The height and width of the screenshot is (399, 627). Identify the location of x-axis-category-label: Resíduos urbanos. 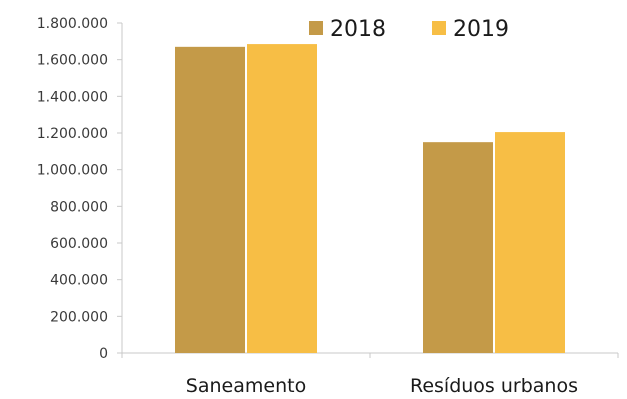
(494, 386).